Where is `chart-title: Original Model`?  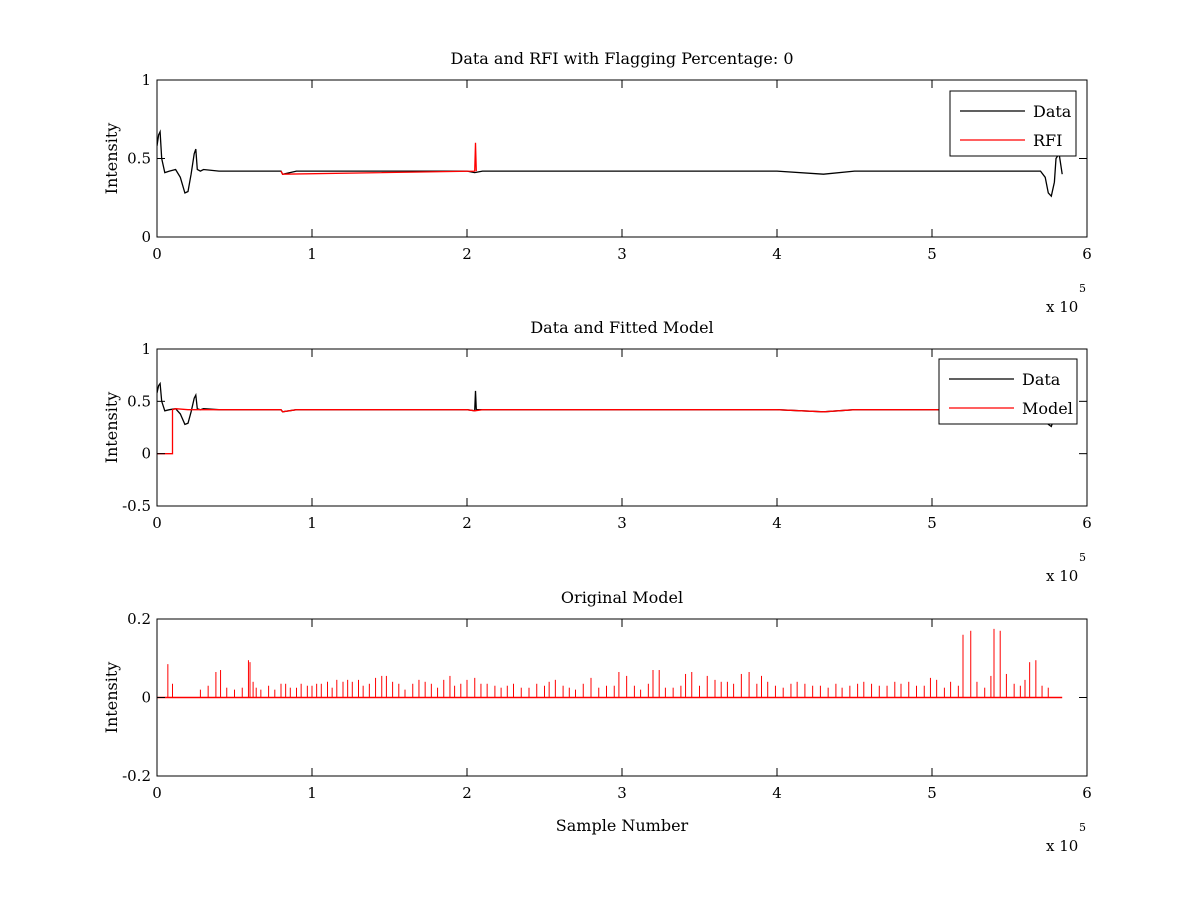 chart-title: Original Model is located at coordinates (622, 597).